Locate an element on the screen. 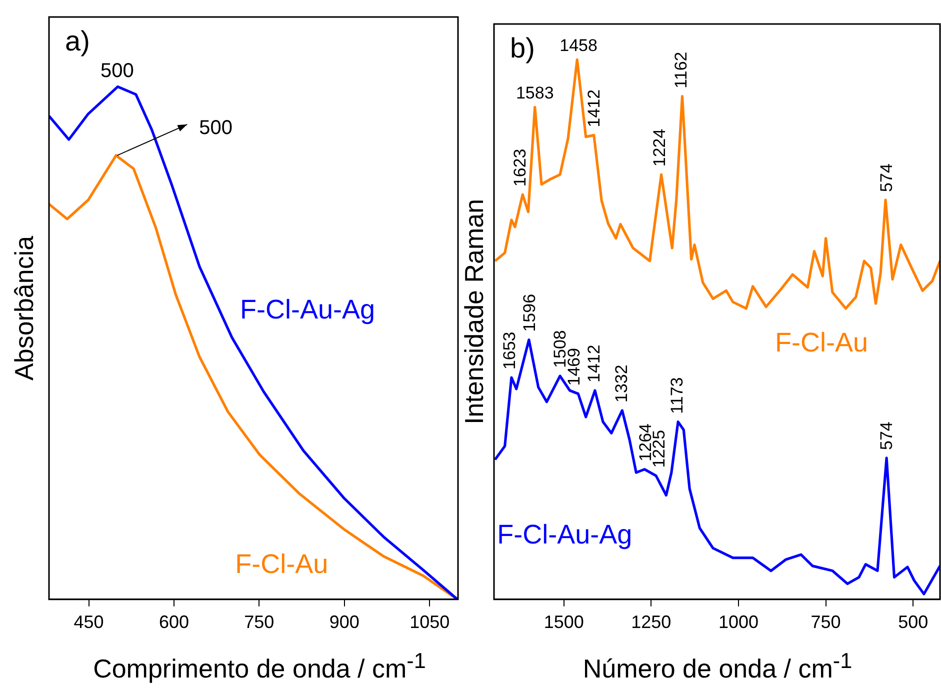  text: a) is located at coordinates (77, 41).